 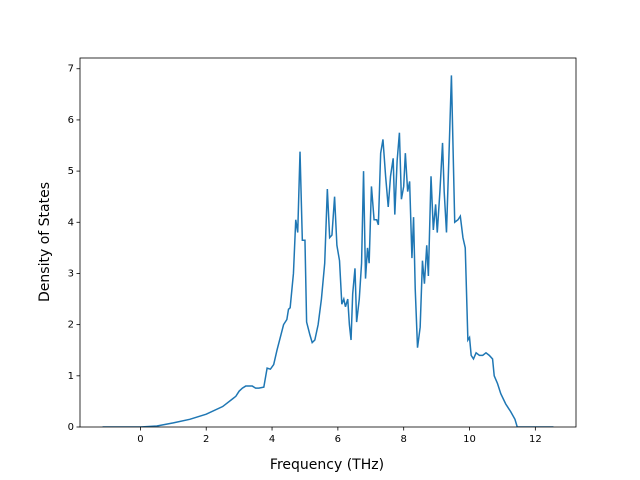 What do you see at coordinates (327, 465) in the screenshot?
I see `x-axis-label: Frequency (THz)` at bounding box center [327, 465].